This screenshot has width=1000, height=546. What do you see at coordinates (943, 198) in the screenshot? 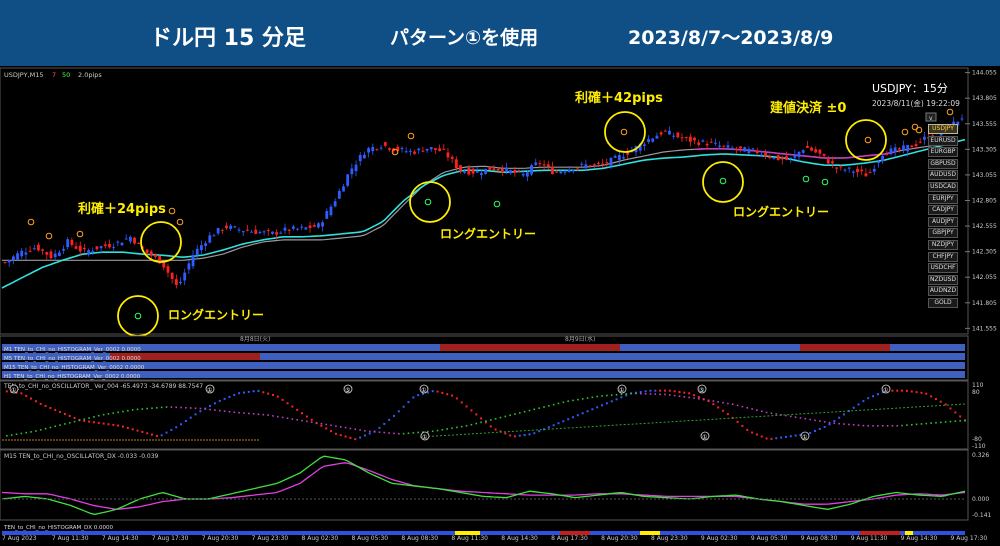
I see `symbol-button-eurjpy: EURJPY` at bounding box center [943, 198].